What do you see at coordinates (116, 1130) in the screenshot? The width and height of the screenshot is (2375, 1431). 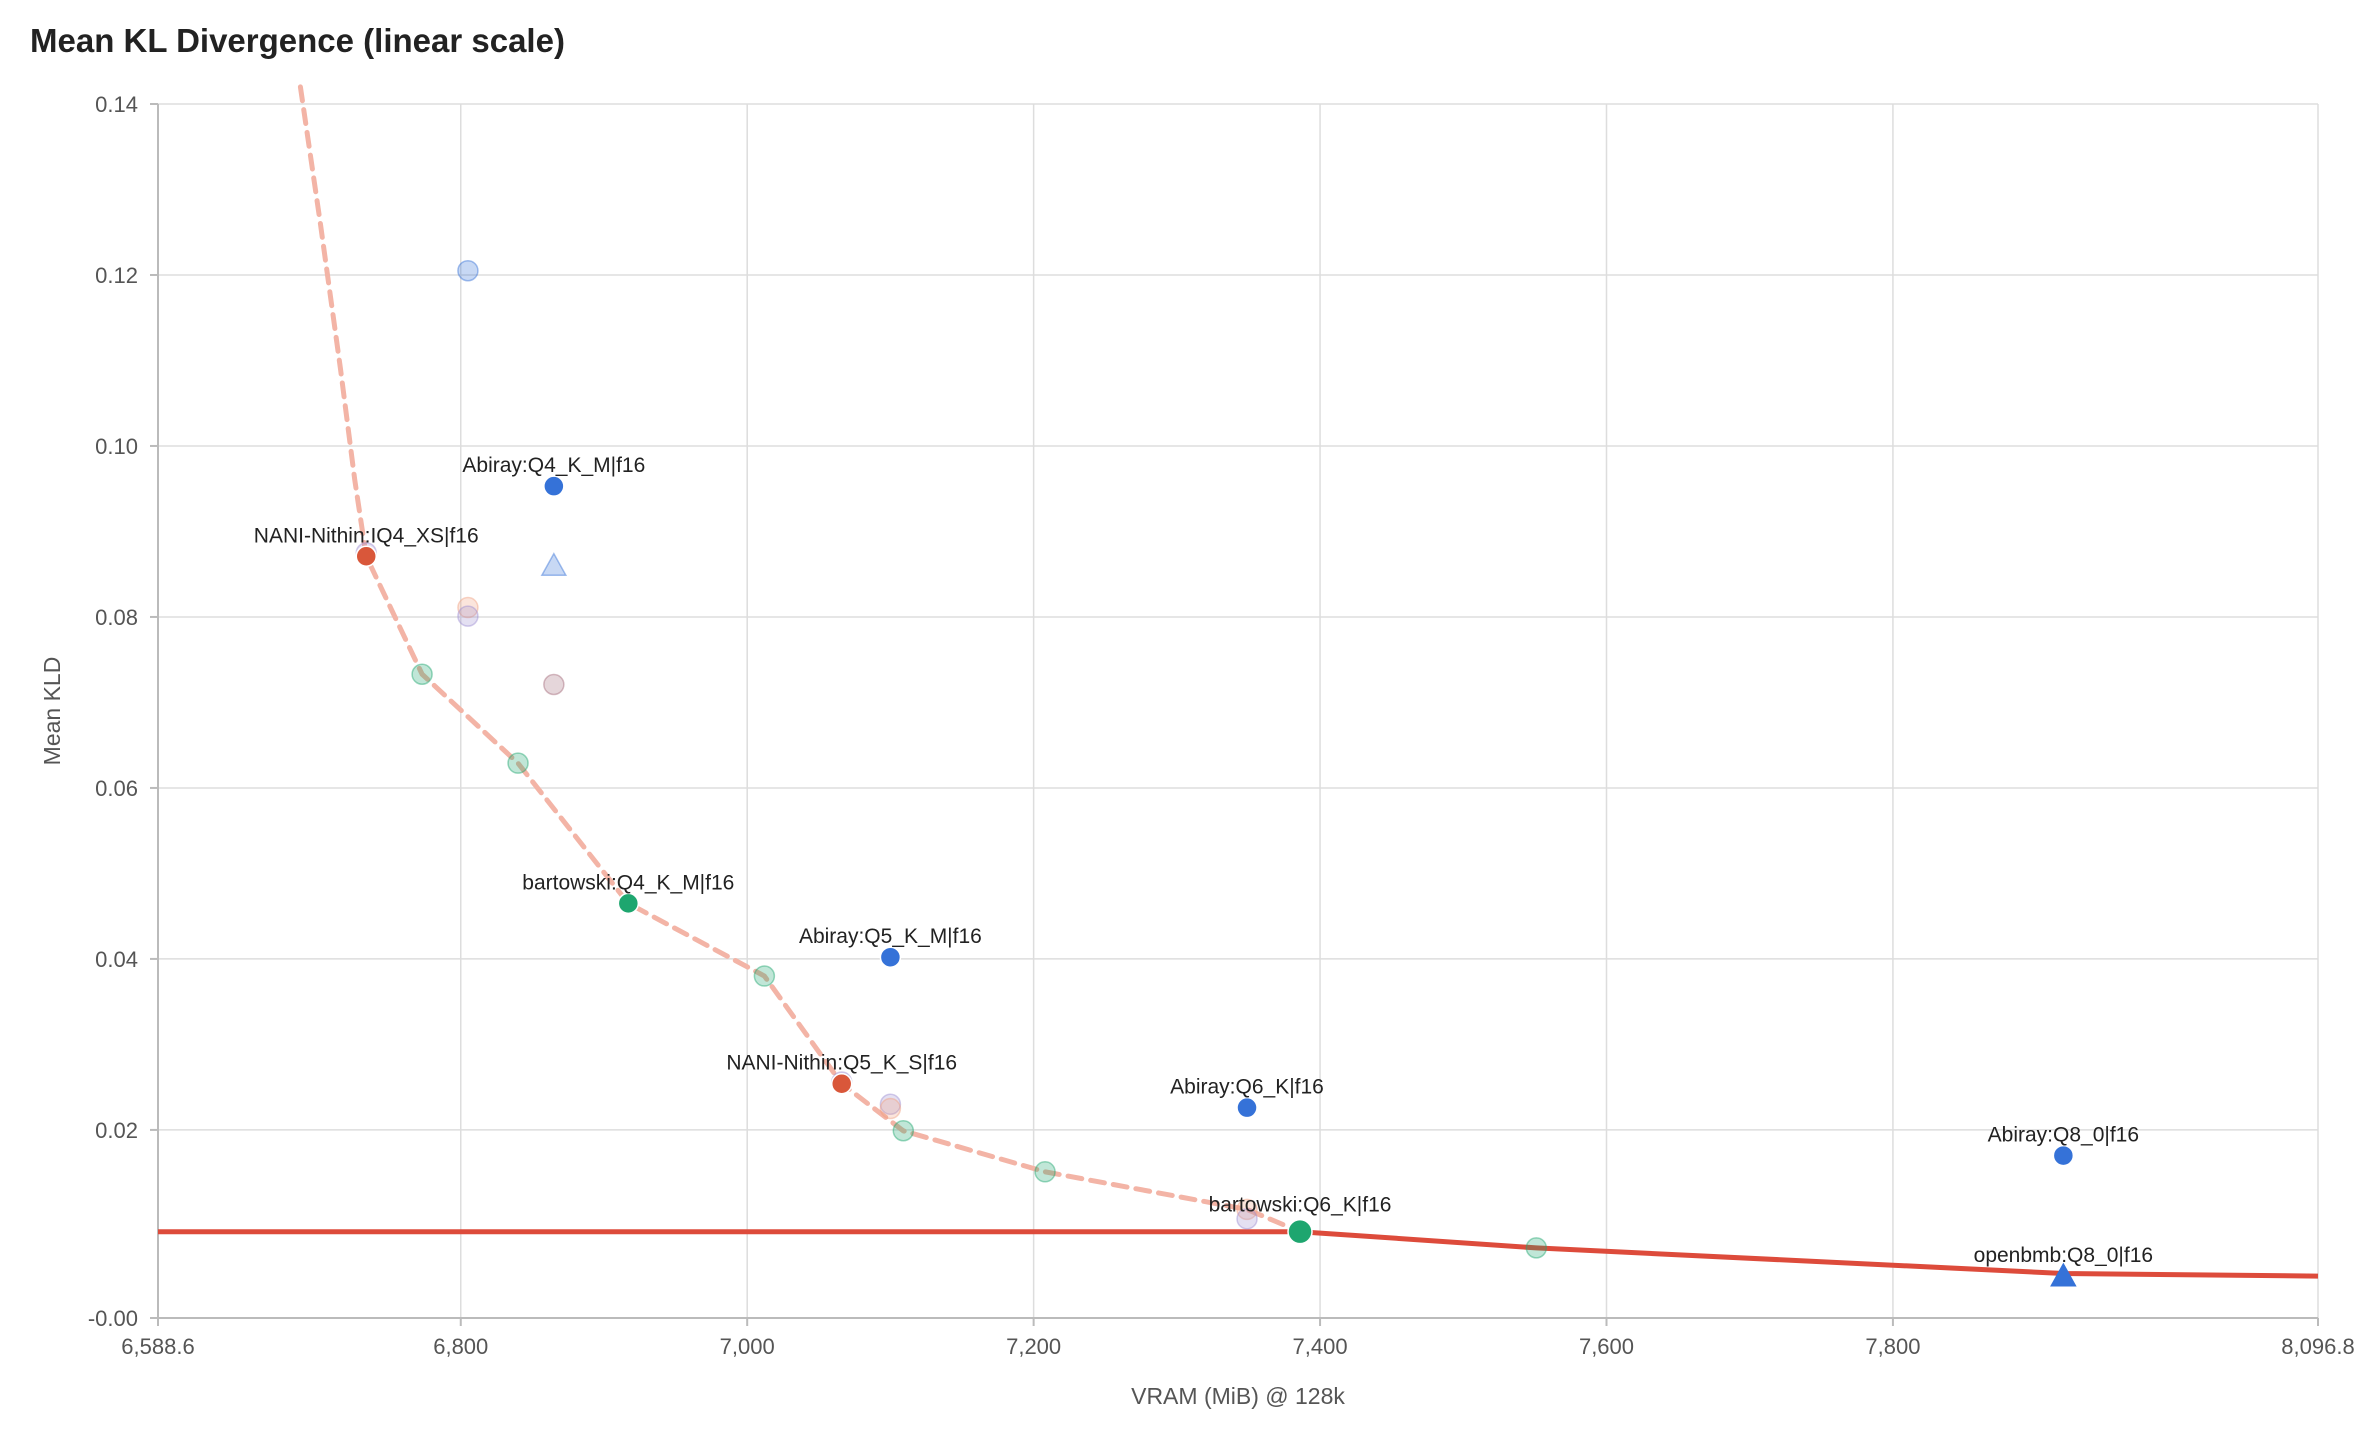 I see `y-tick-label: 0.02` at bounding box center [116, 1130].